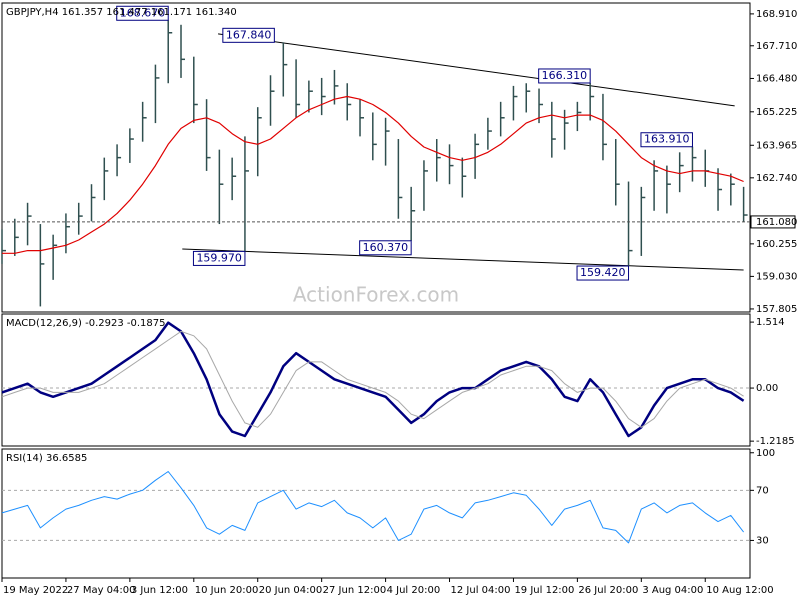 This screenshot has width=800, height=600. I want to click on x-tick-label: 3 Aug 04:00, so click(672, 590).